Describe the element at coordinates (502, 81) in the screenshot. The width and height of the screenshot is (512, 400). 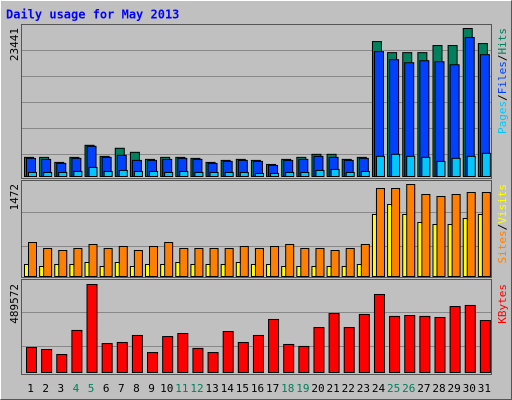
I see `legend: Pages/Files/Hits` at that location.